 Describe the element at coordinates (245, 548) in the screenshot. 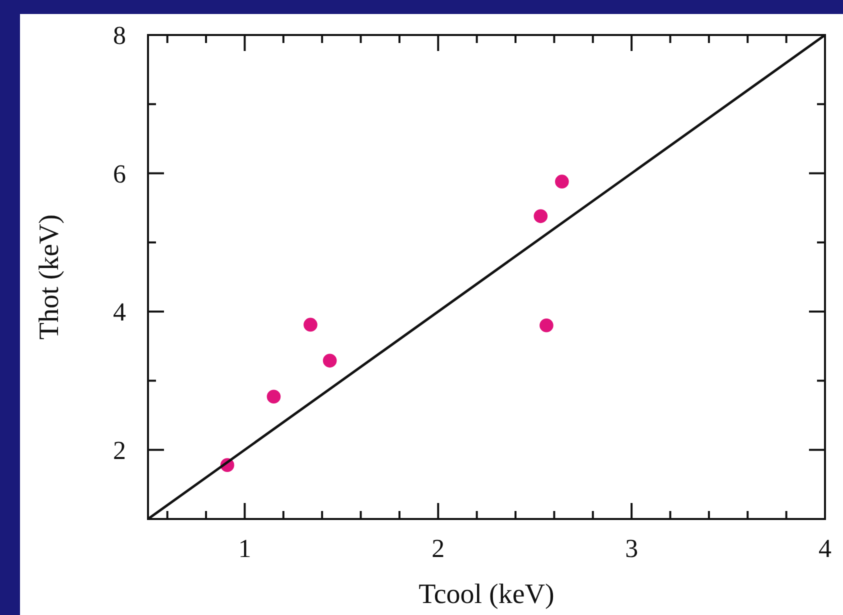

I see `x-tick-label: 1` at that location.